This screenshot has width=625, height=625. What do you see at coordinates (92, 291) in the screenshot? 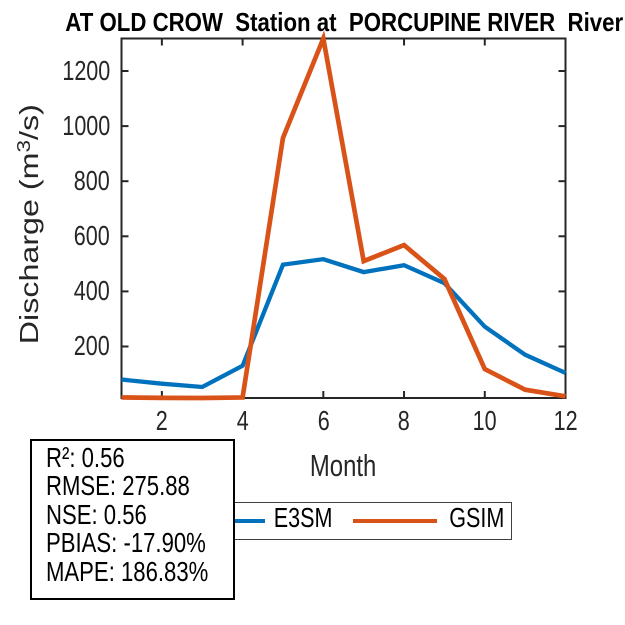
I see `y-tick-label: 400` at bounding box center [92, 291].